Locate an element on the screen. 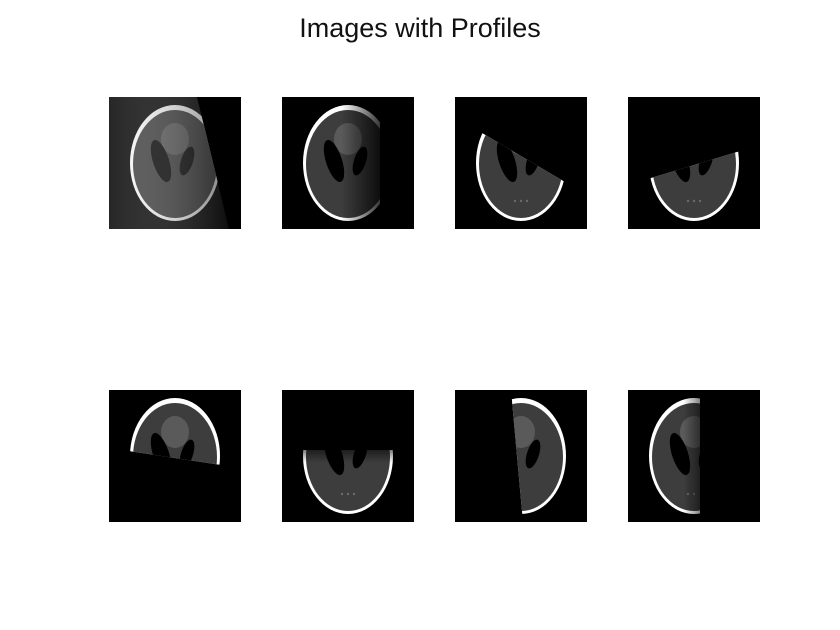 The image size is (840, 630). profile-image-r1c3 is located at coordinates (521, 163).